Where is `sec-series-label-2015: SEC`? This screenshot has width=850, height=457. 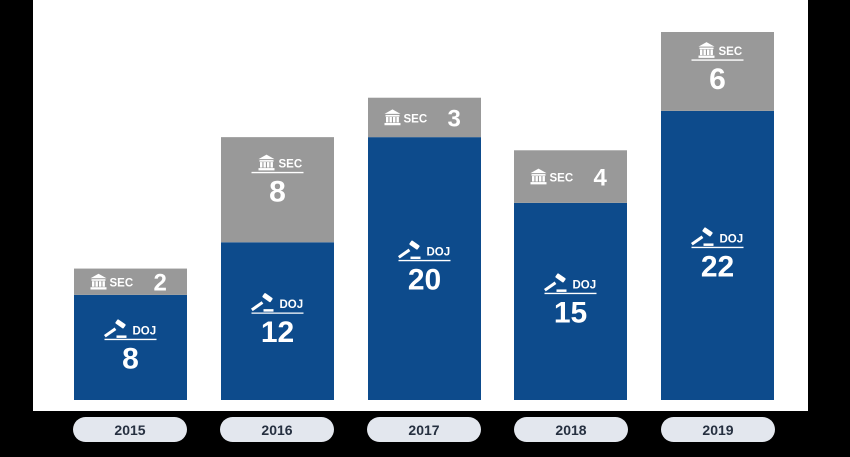
sec-series-label-2015: SEC is located at coordinates (122, 284).